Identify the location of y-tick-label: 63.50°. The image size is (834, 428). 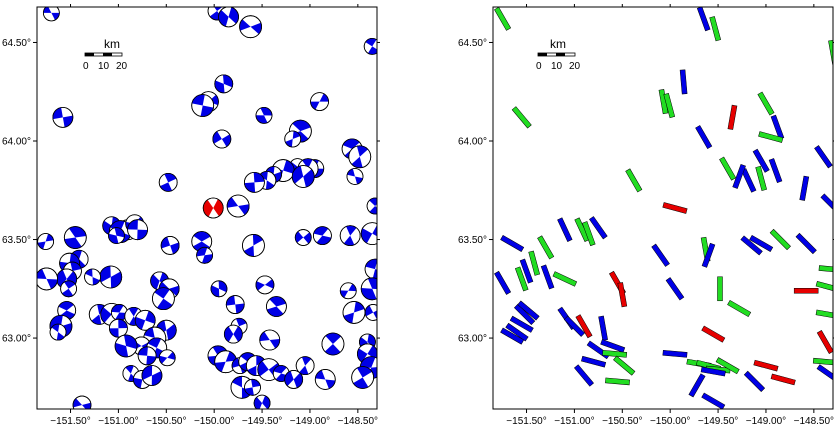
(16, 240).